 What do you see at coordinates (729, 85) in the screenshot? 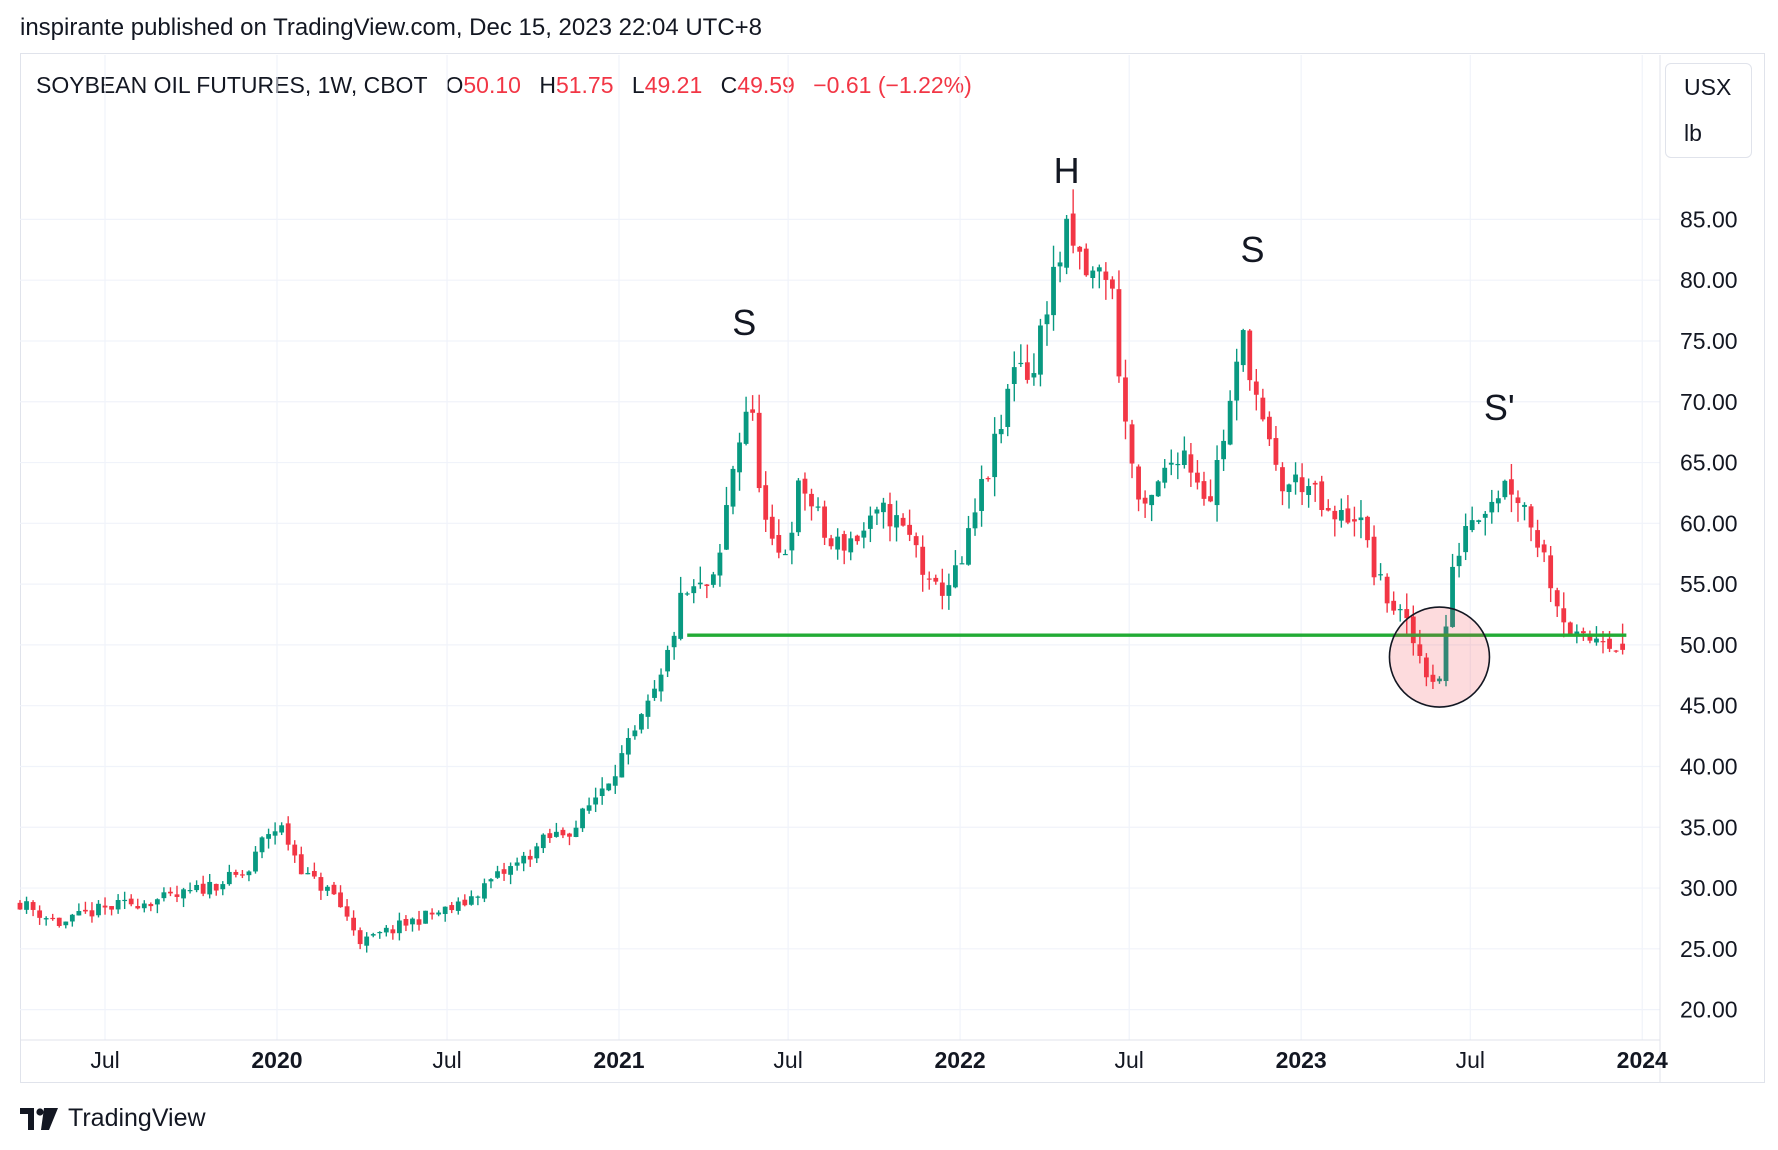
I see `close-label: C` at bounding box center [729, 85].